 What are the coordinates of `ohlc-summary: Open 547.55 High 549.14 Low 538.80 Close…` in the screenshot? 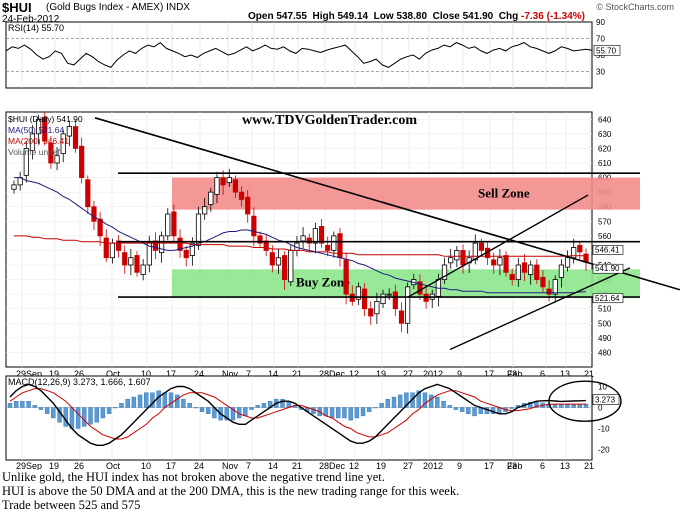 It's located at (416, 16).